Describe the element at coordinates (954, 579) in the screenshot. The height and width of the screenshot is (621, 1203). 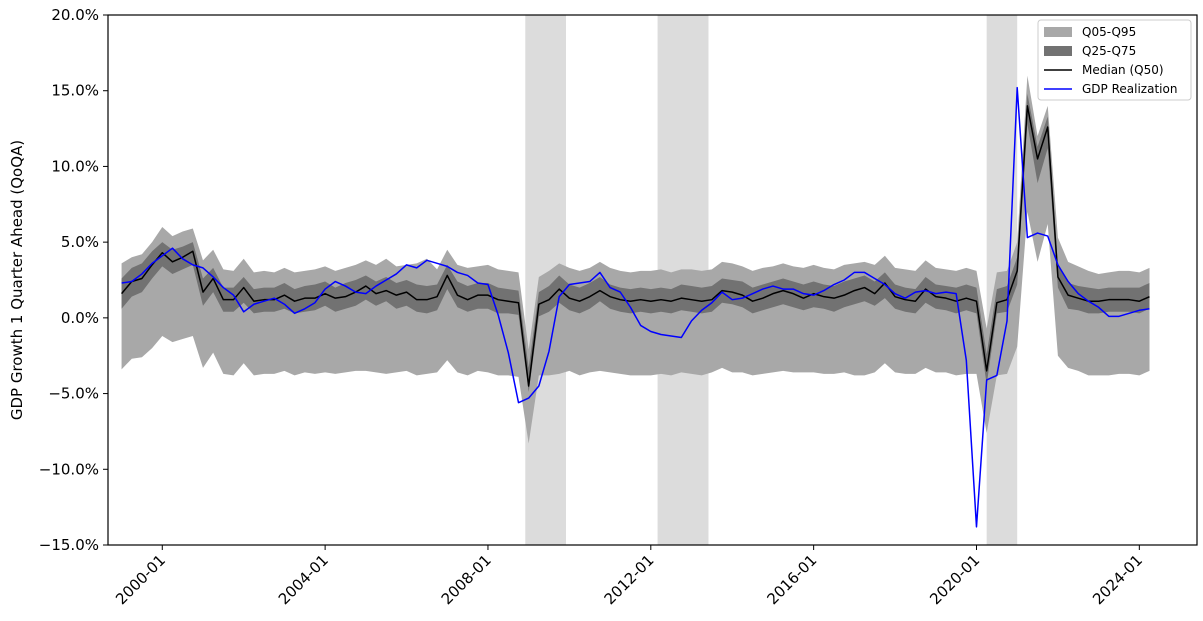
I see `x-tick-label: 2020-01` at that location.